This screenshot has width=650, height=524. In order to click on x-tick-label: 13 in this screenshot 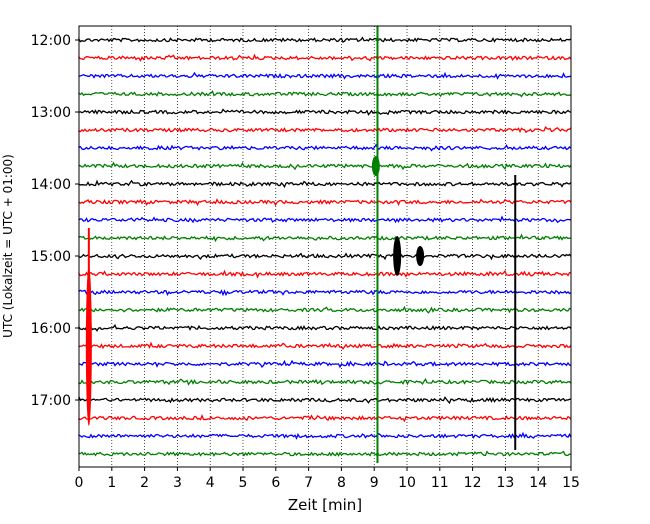, I will do `click(505, 483)`.